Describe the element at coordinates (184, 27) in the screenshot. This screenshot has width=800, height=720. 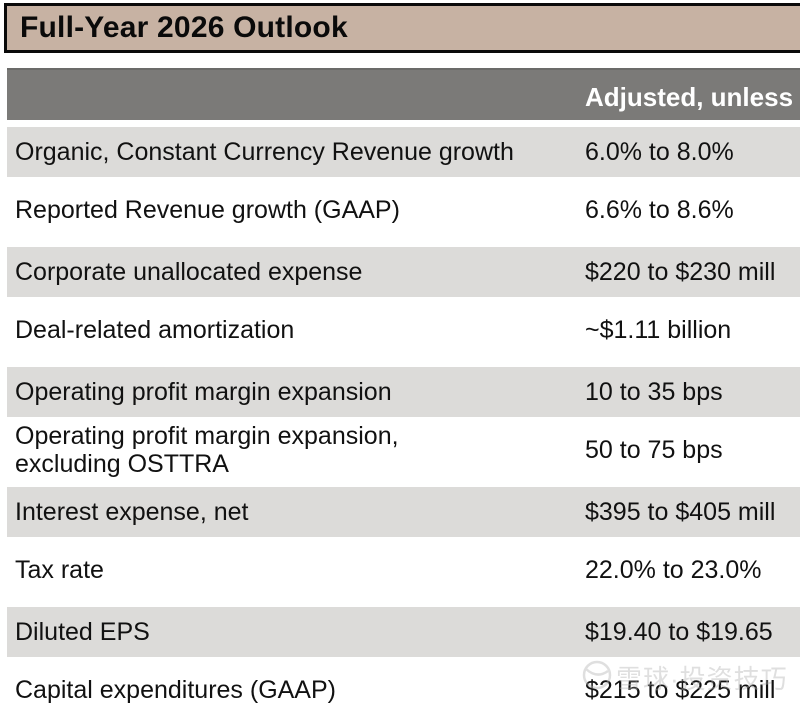
I see `page-title: Full-Year 2026 Outlook` at that location.